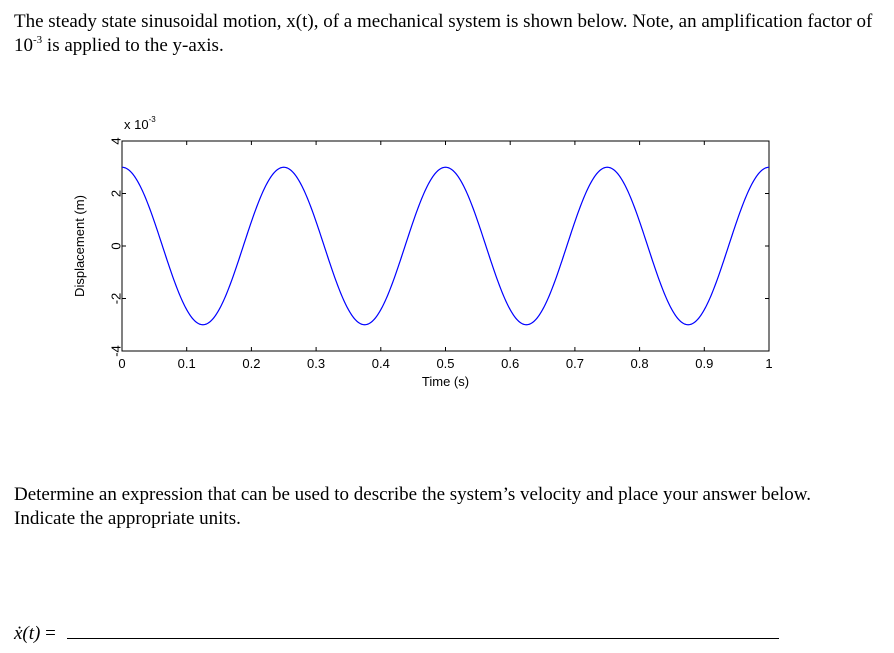 The width and height of the screenshot is (894, 653). What do you see at coordinates (115, 193) in the screenshot?
I see `y-tick-label: 2` at bounding box center [115, 193].